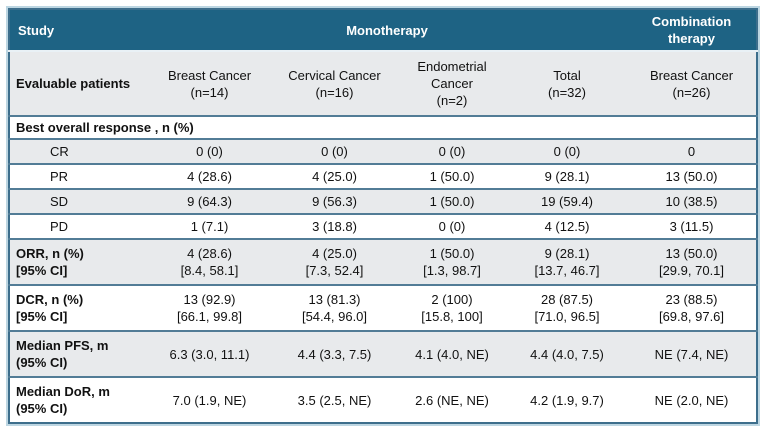 Image resolution: width=766 pixels, height=432 pixels. What do you see at coordinates (452, 299) in the screenshot?
I see `text-line: 2 (100)` at bounding box center [452, 299].